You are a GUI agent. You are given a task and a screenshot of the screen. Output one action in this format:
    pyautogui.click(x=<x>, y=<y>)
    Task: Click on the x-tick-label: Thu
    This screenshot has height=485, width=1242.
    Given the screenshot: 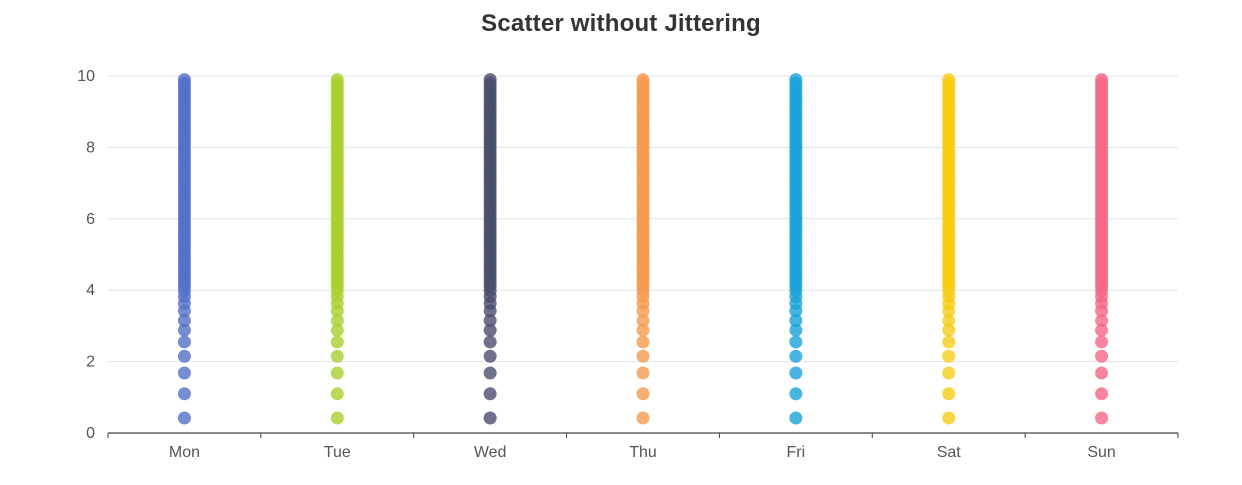 What is the action you would take?
    pyautogui.click(x=643, y=452)
    